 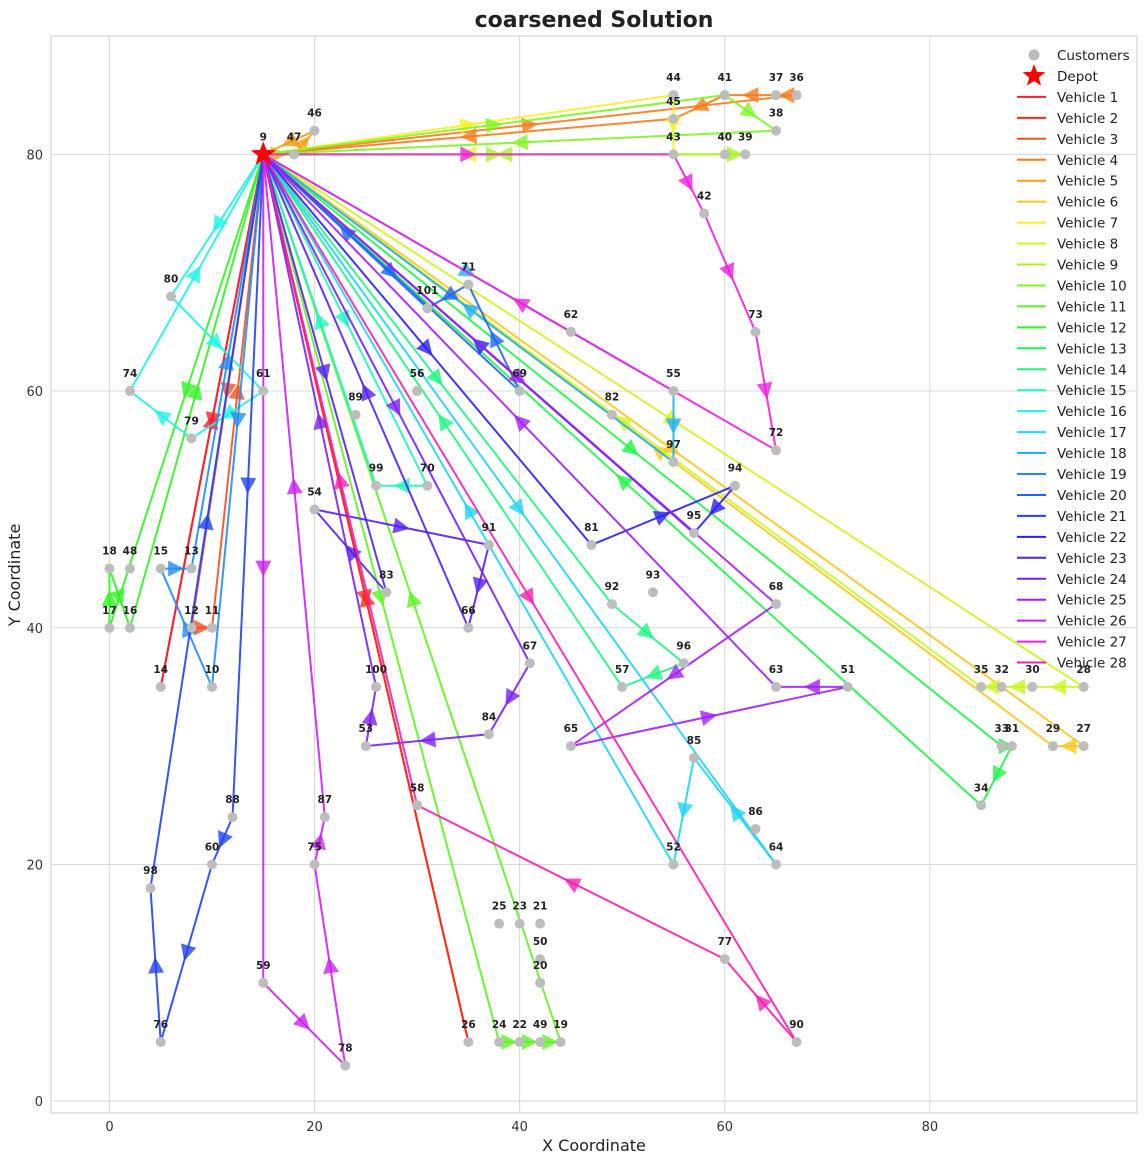 What do you see at coordinates (212, 611) in the screenshot?
I see `customer-label-11: 11` at bounding box center [212, 611].